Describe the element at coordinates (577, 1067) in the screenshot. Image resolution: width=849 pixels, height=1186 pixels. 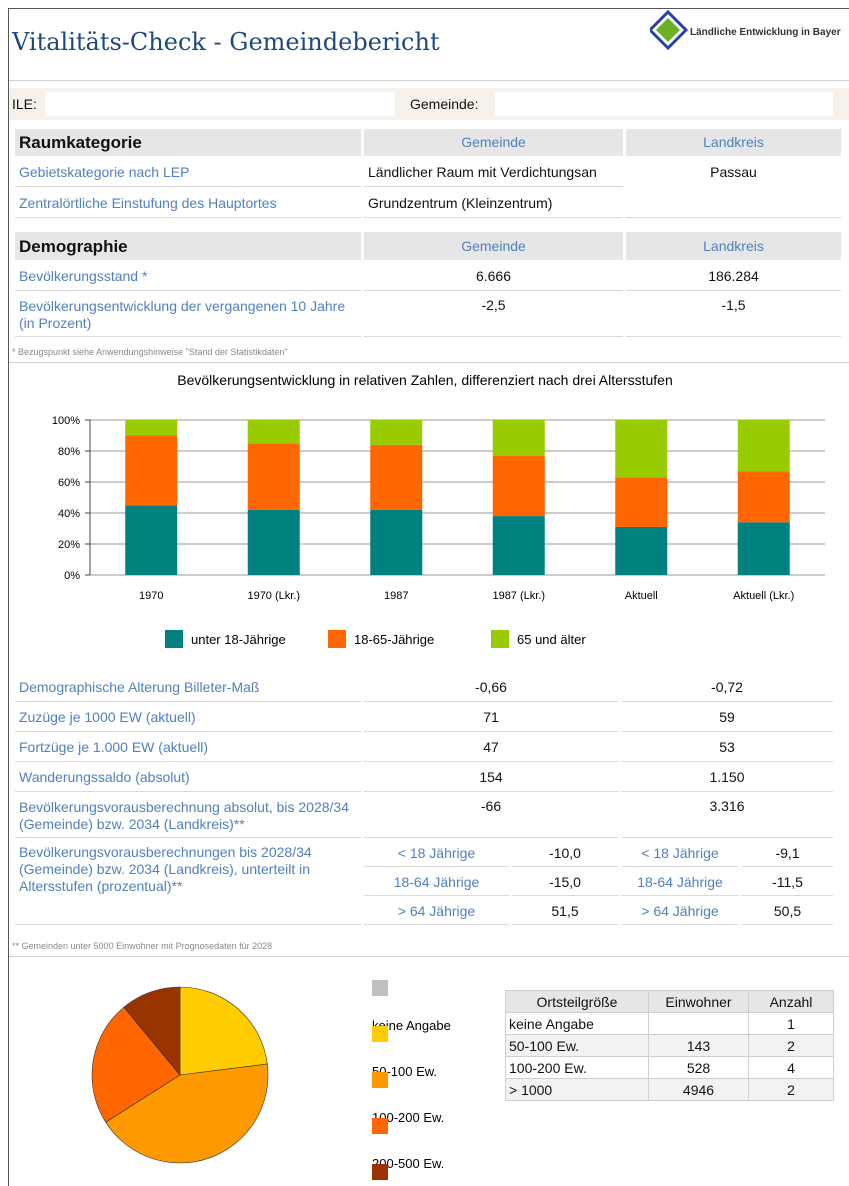
I see `cell: 100-200 Ew.` at that location.